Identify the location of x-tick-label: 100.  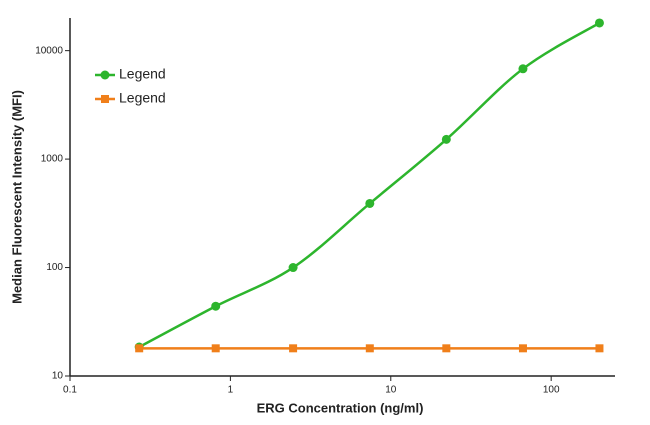
(551, 390).